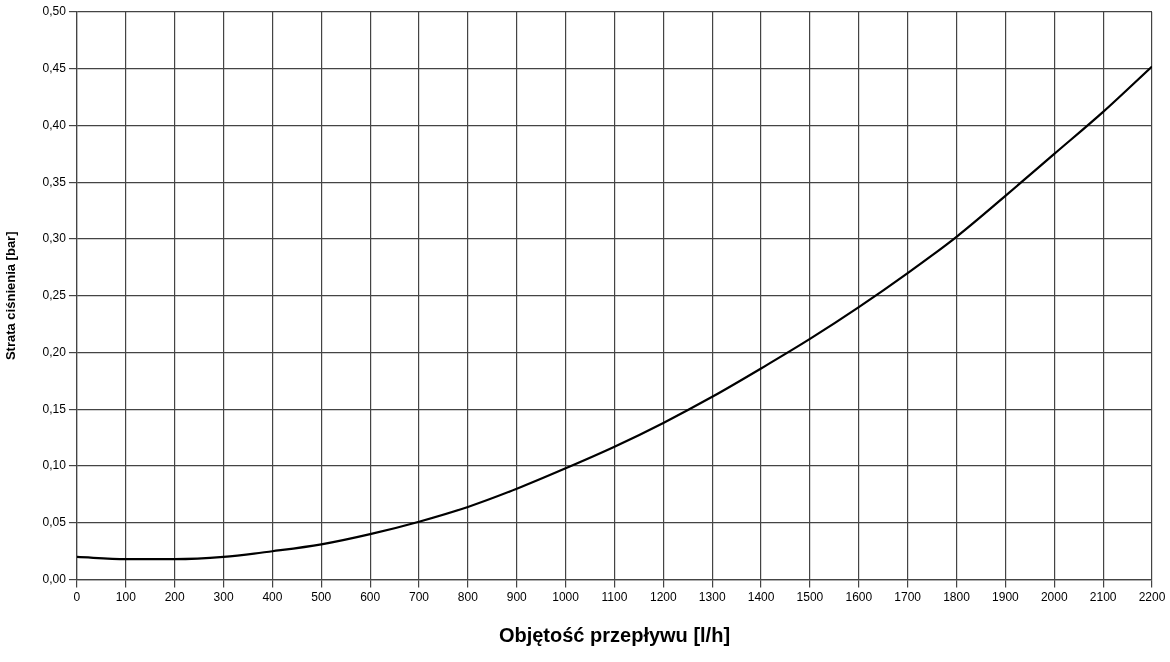 The height and width of the screenshot is (662, 1170). Describe the element at coordinates (54, 238) in the screenshot. I see `y-tick-label: 0,30` at that location.